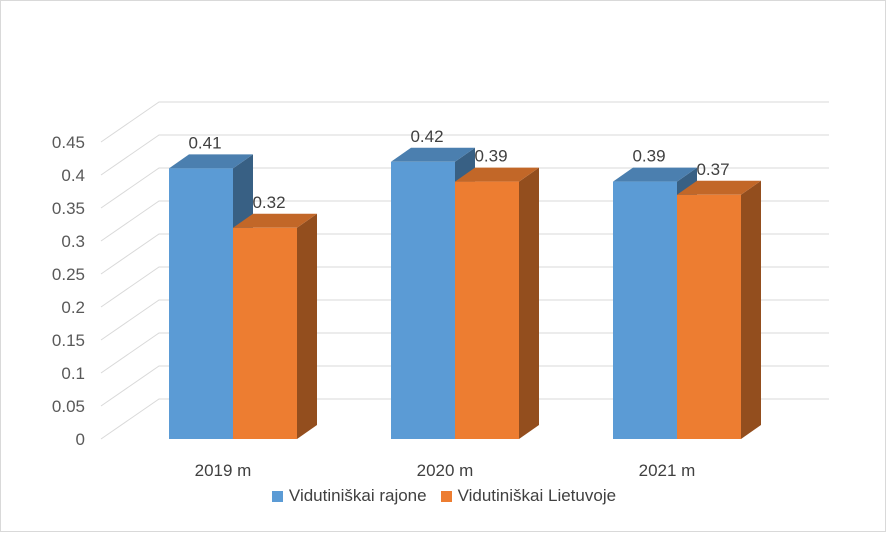 This screenshot has height=533, width=886. Describe the element at coordinates (68, 274) in the screenshot. I see `y-tick-label: 0.25` at that location.